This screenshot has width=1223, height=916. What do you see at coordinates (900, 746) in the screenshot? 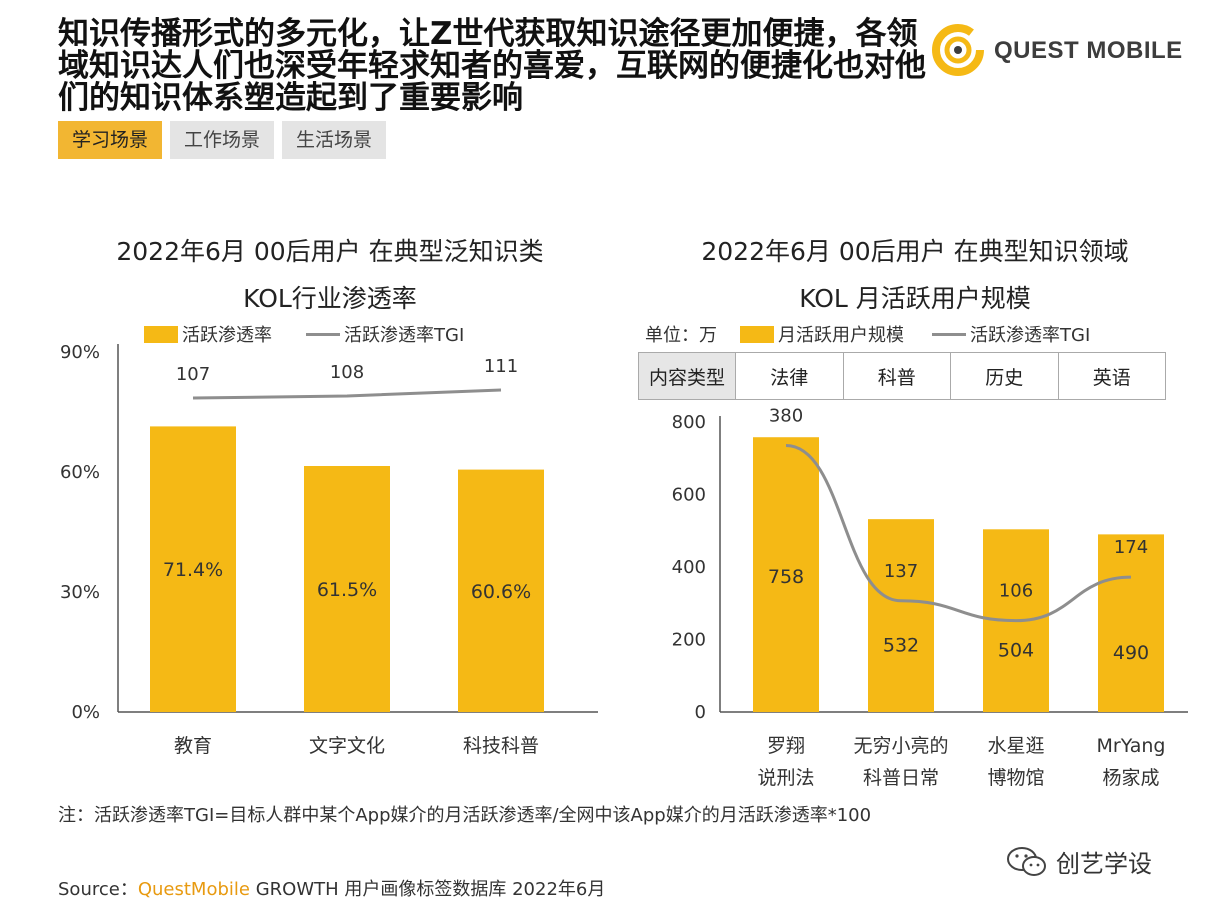
I see `right-x-tick-label: 无穷小亮的` at bounding box center [900, 746].